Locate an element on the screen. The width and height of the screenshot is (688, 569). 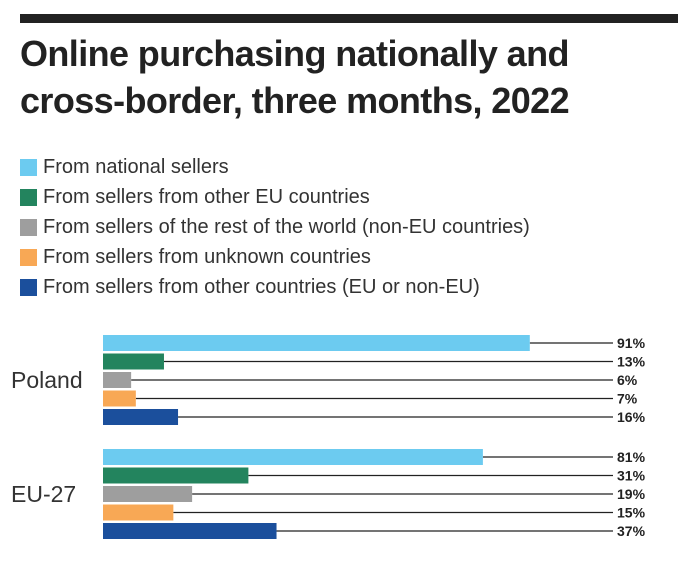
top-rule is located at coordinates (349, 18).